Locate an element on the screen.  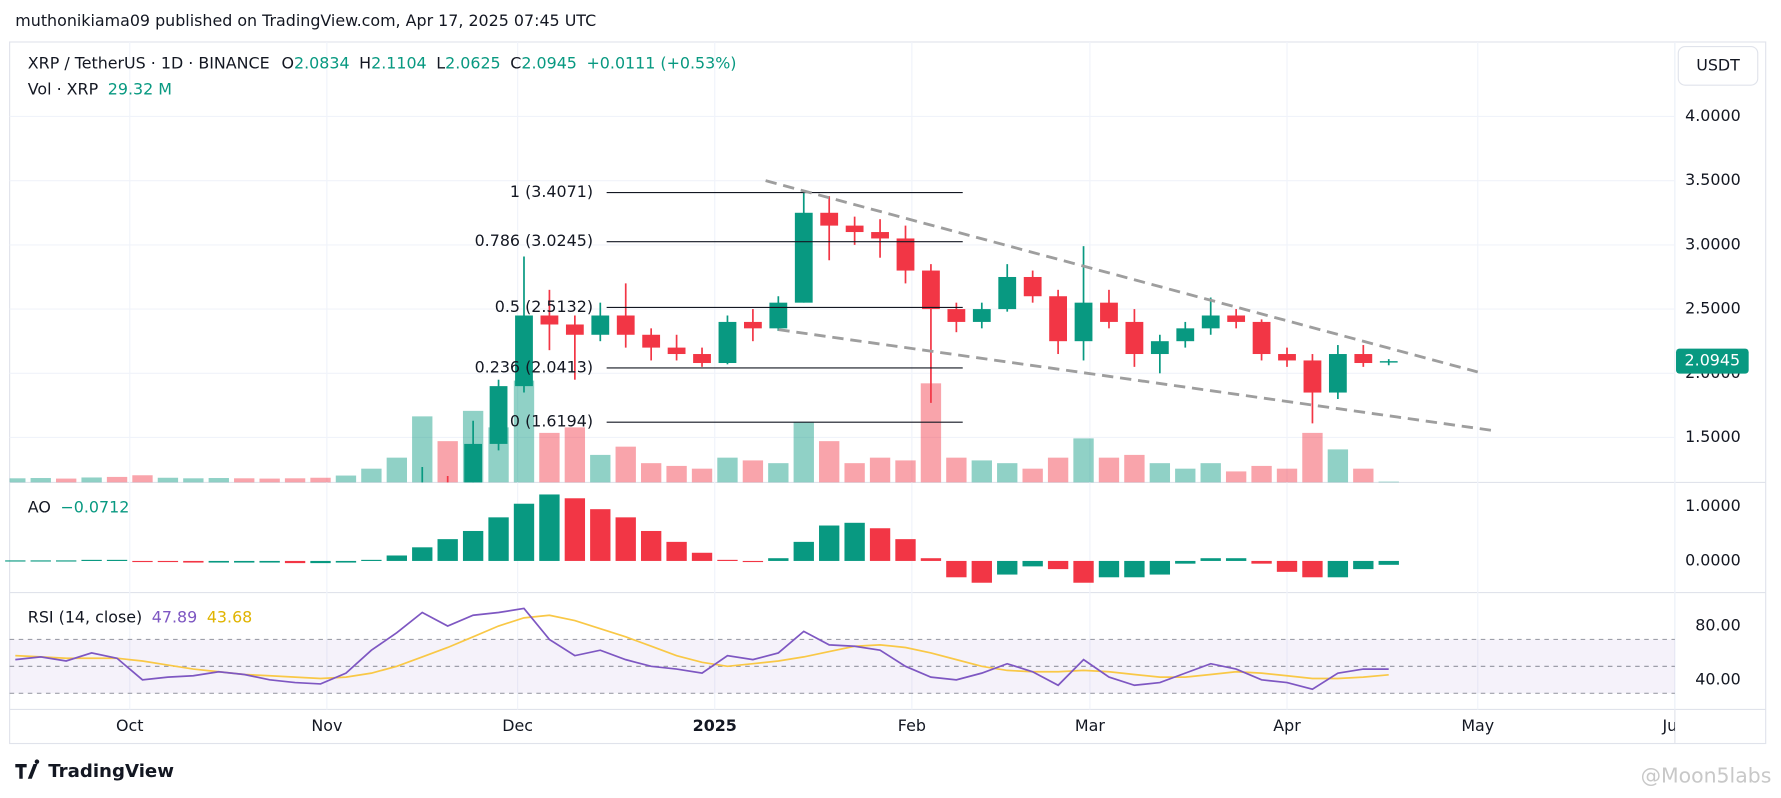
rsi-line is located at coordinates (702, 649).